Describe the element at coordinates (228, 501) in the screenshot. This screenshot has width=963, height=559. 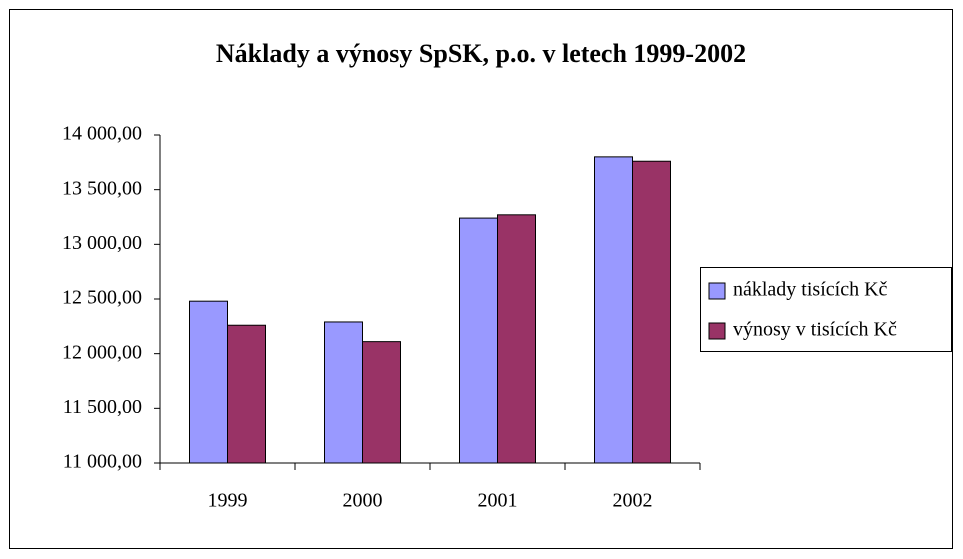
I see `x-tick-label: 1999` at that location.